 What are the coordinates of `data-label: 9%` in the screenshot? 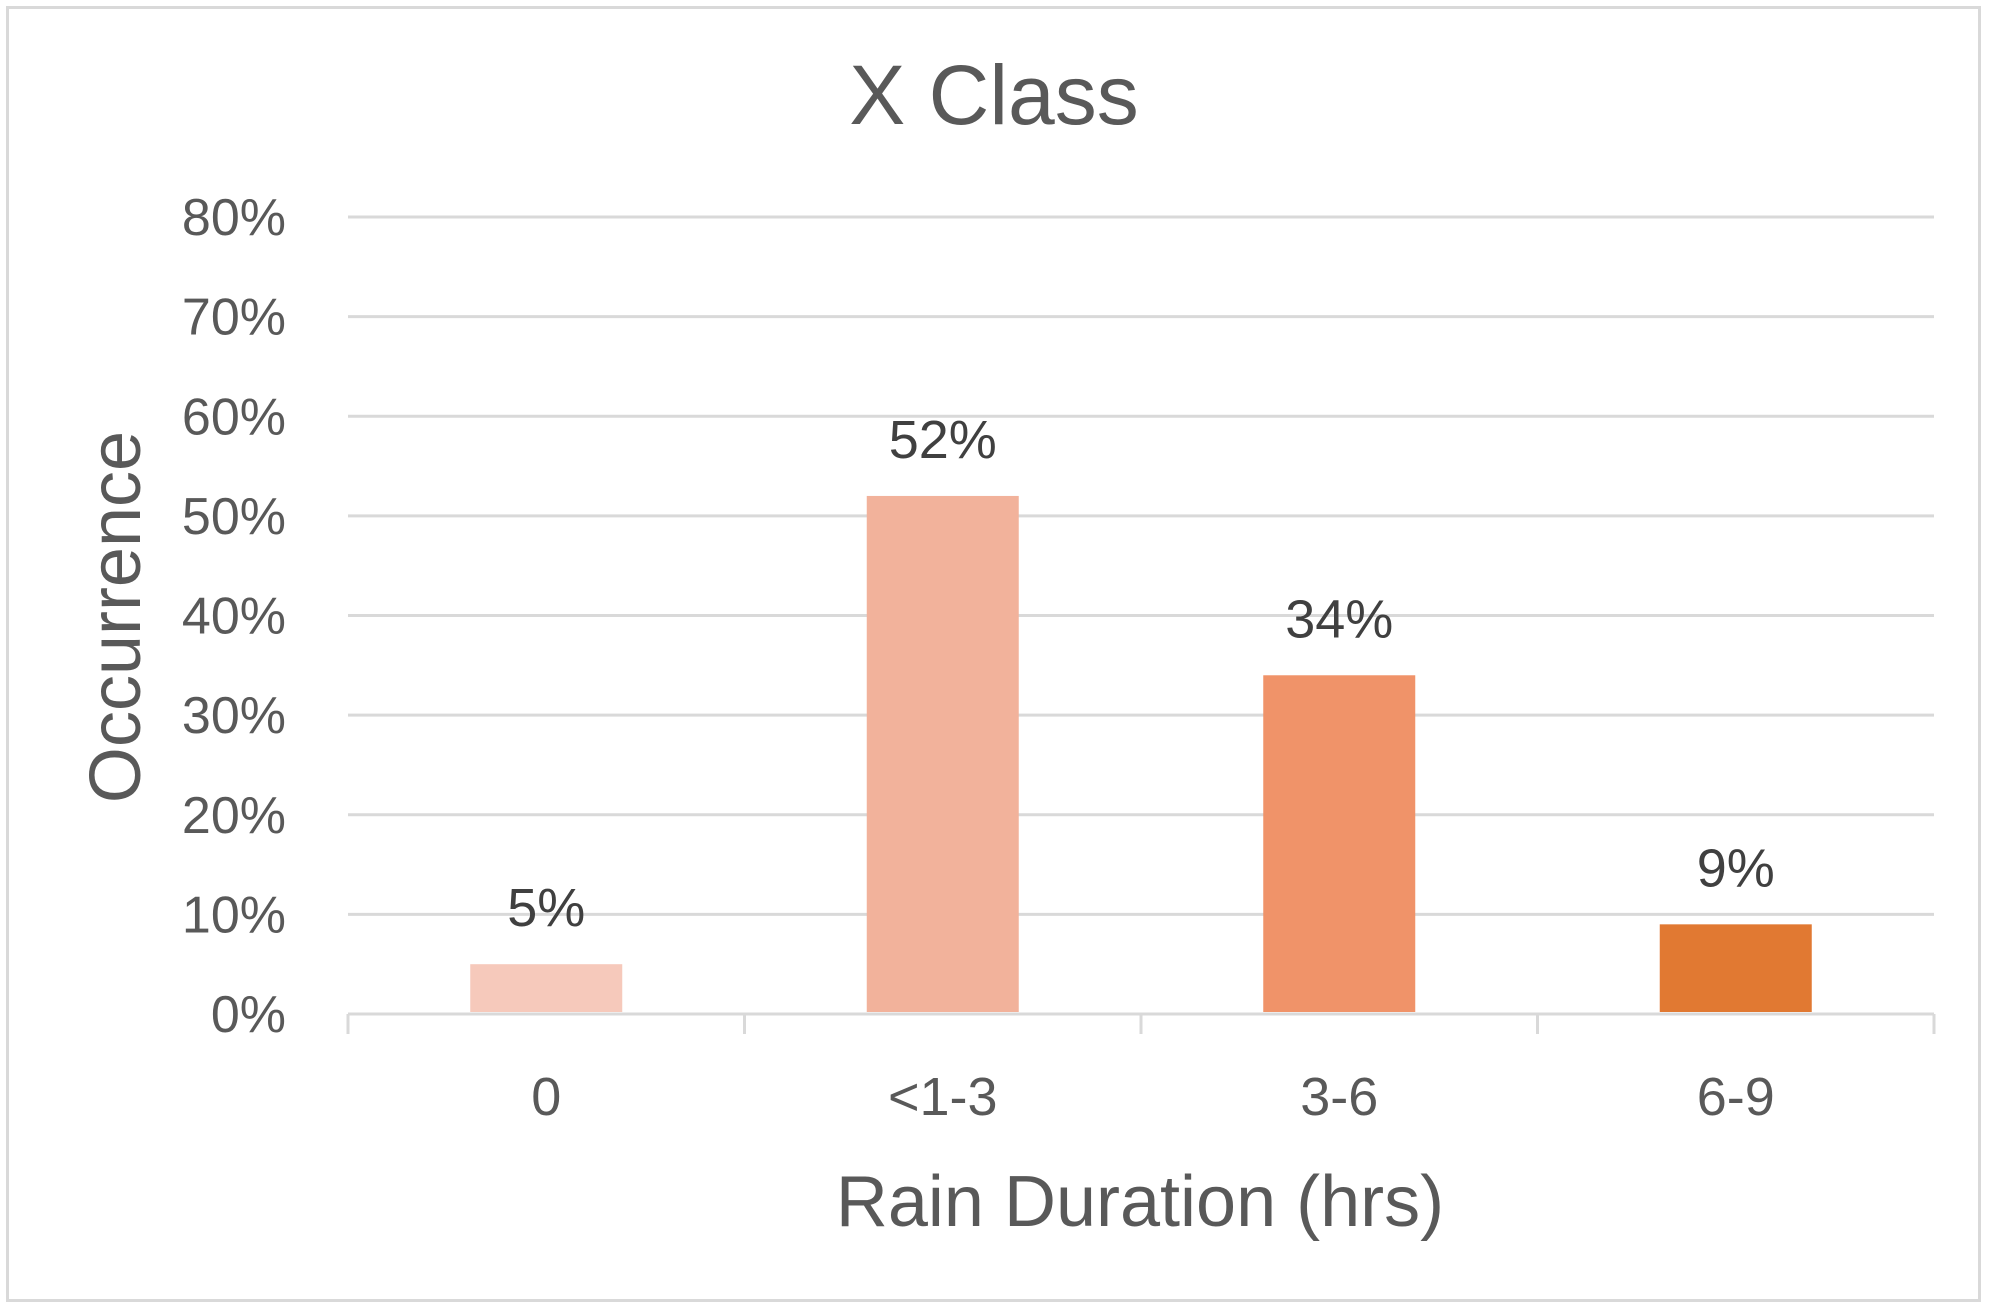 It's located at (1736, 868).